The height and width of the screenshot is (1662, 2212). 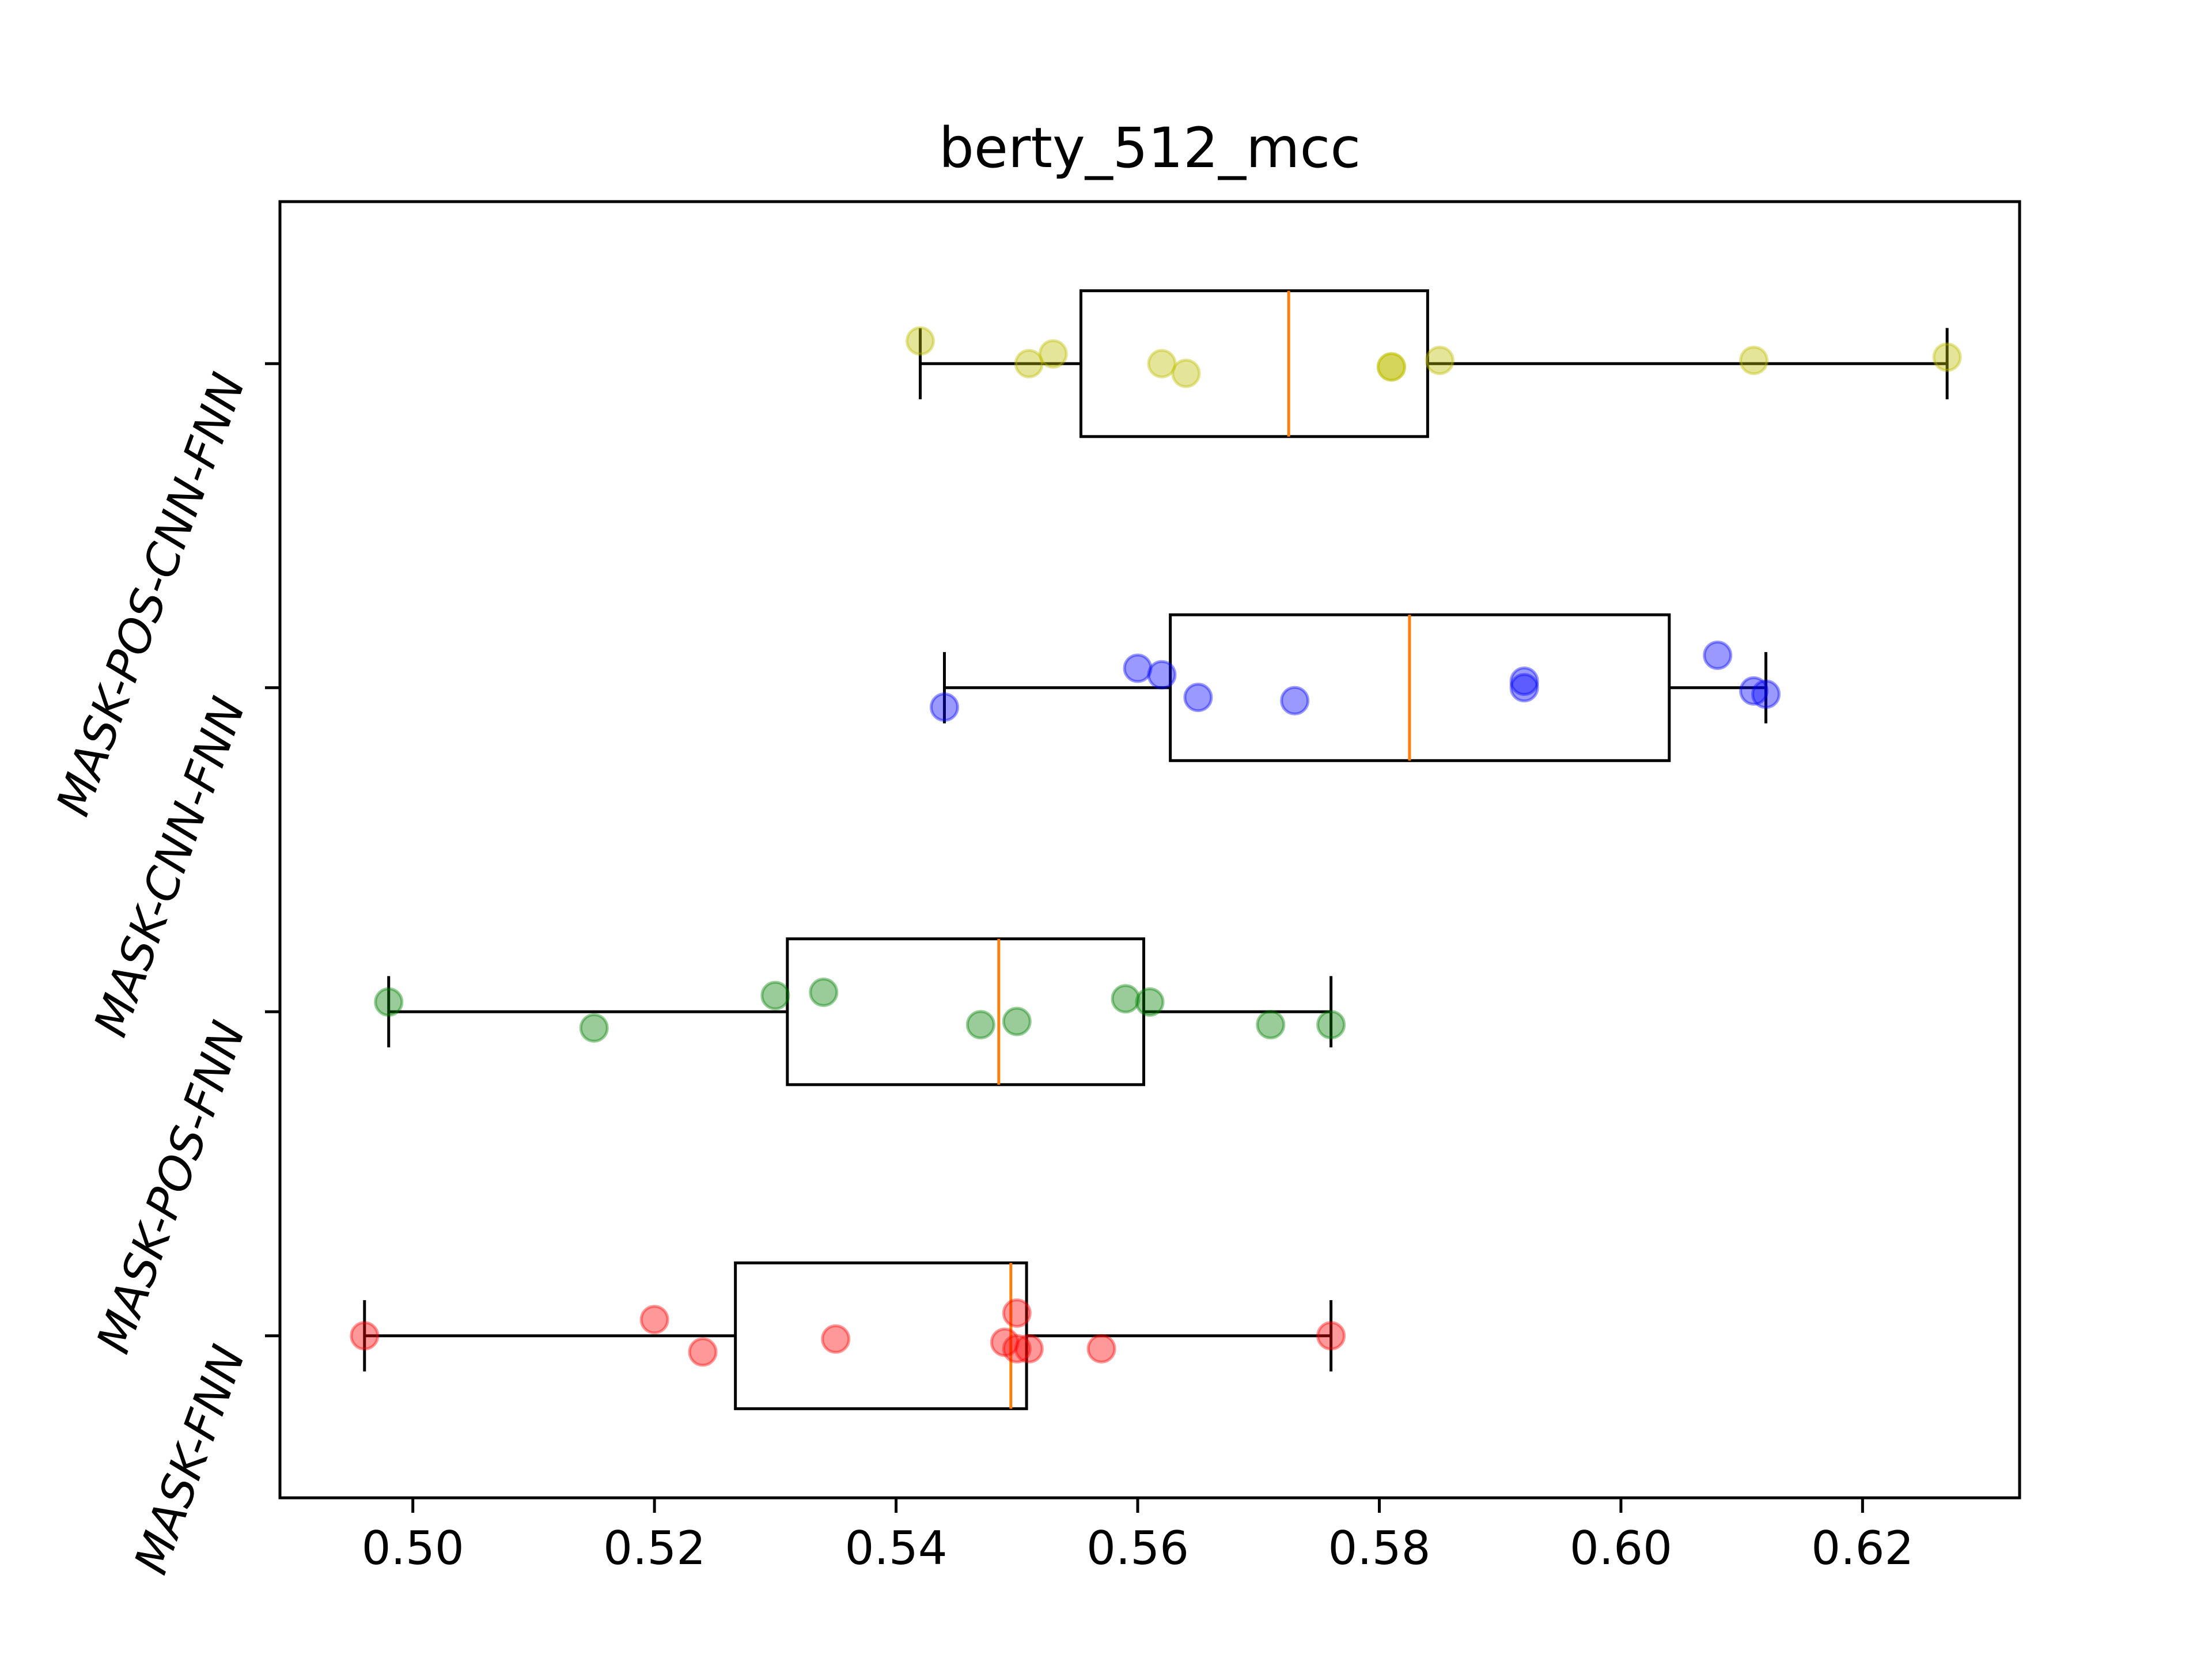 What do you see at coordinates (1150, 148) in the screenshot?
I see `chart-title: berty_512_mcc` at bounding box center [1150, 148].